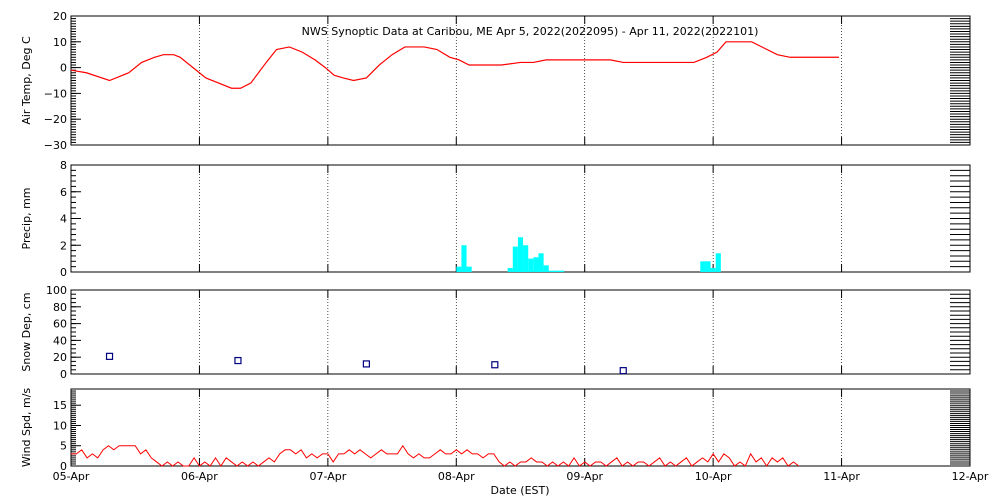 This screenshot has height=500, width=1000. Describe the element at coordinates (435, 455) in the screenshot. I see `wind-speed-line` at that location.